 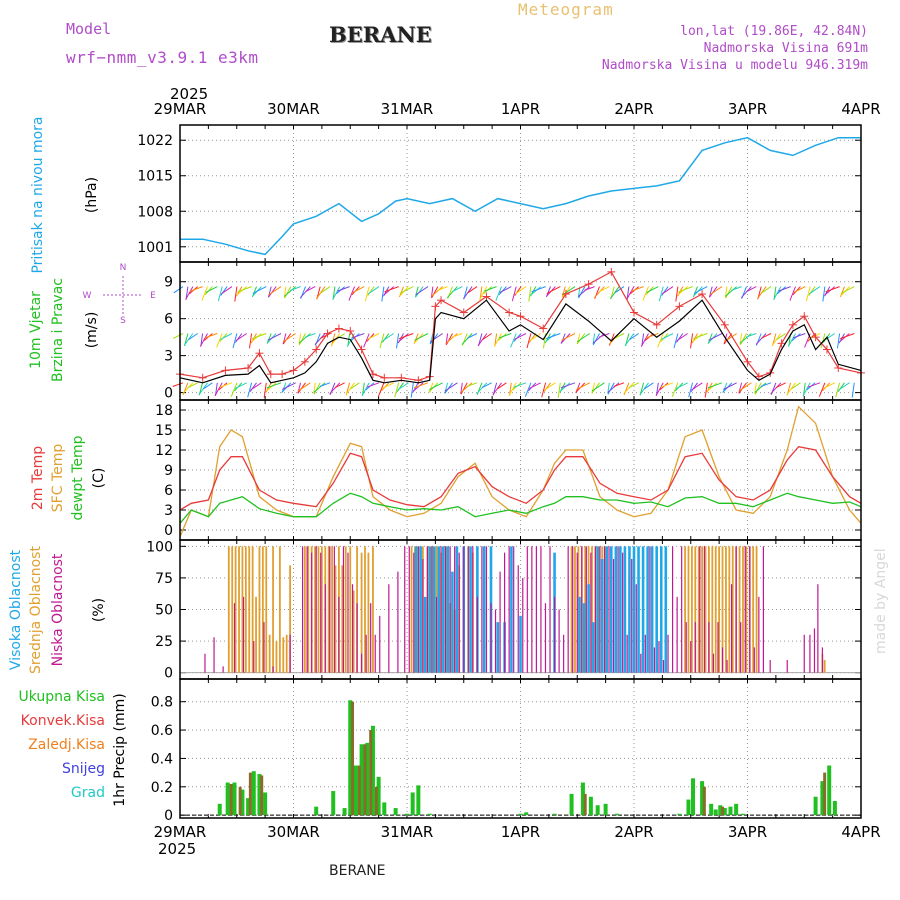 What do you see at coordinates (164, 451) in the screenshot?
I see `y-tick-label: 12` at bounding box center [164, 451].